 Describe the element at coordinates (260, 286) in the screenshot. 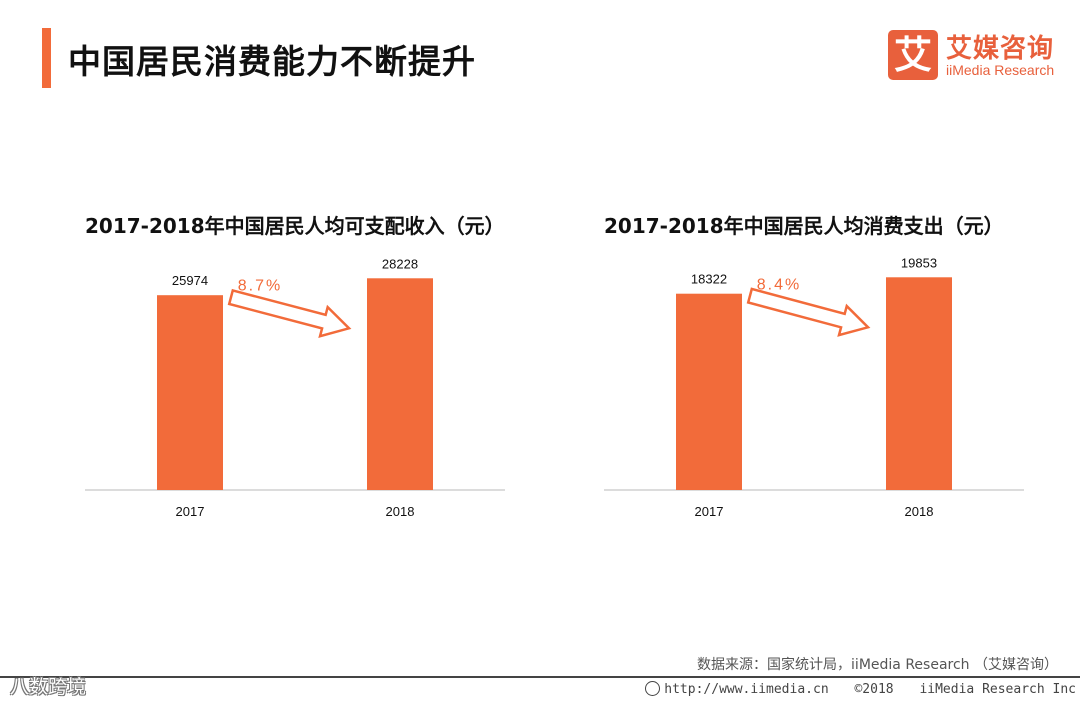

I see `growth-rate-label: 8.7%` at that location.